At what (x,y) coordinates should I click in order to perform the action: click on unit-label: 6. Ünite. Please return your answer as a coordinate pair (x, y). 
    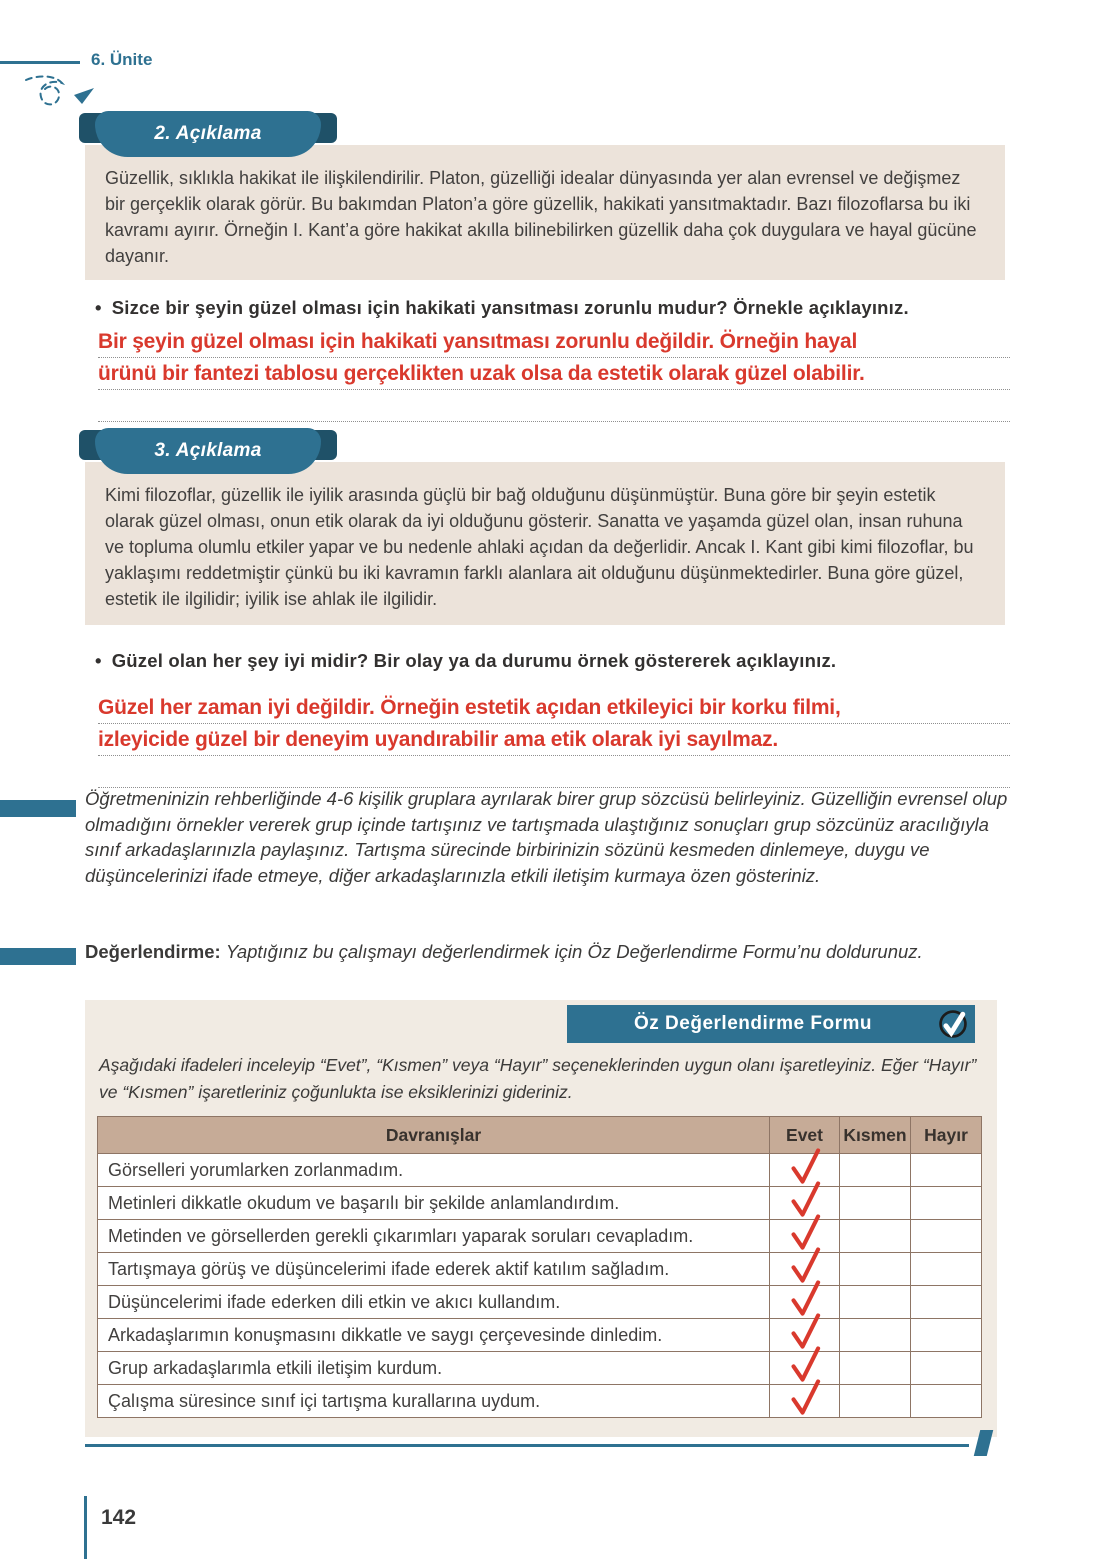
    Looking at the image, I should click on (122, 59).